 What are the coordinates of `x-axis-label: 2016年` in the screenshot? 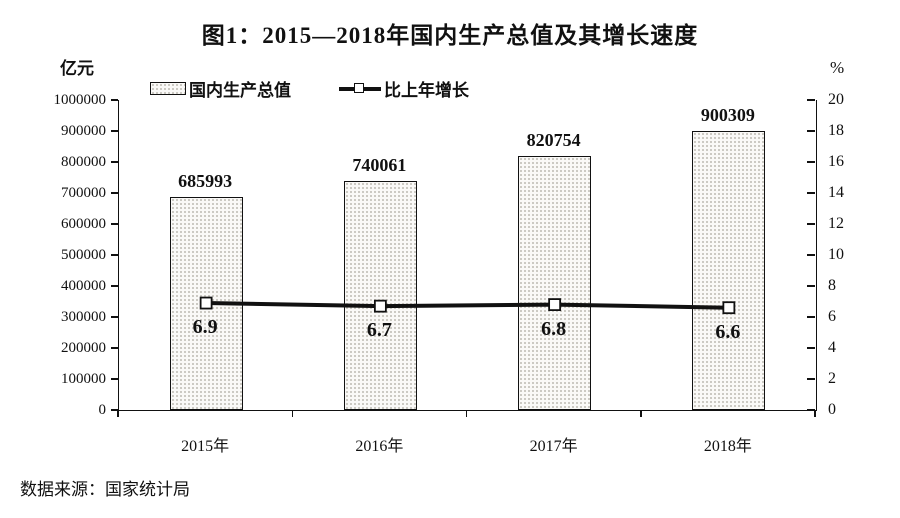 It's located at (379, 446).